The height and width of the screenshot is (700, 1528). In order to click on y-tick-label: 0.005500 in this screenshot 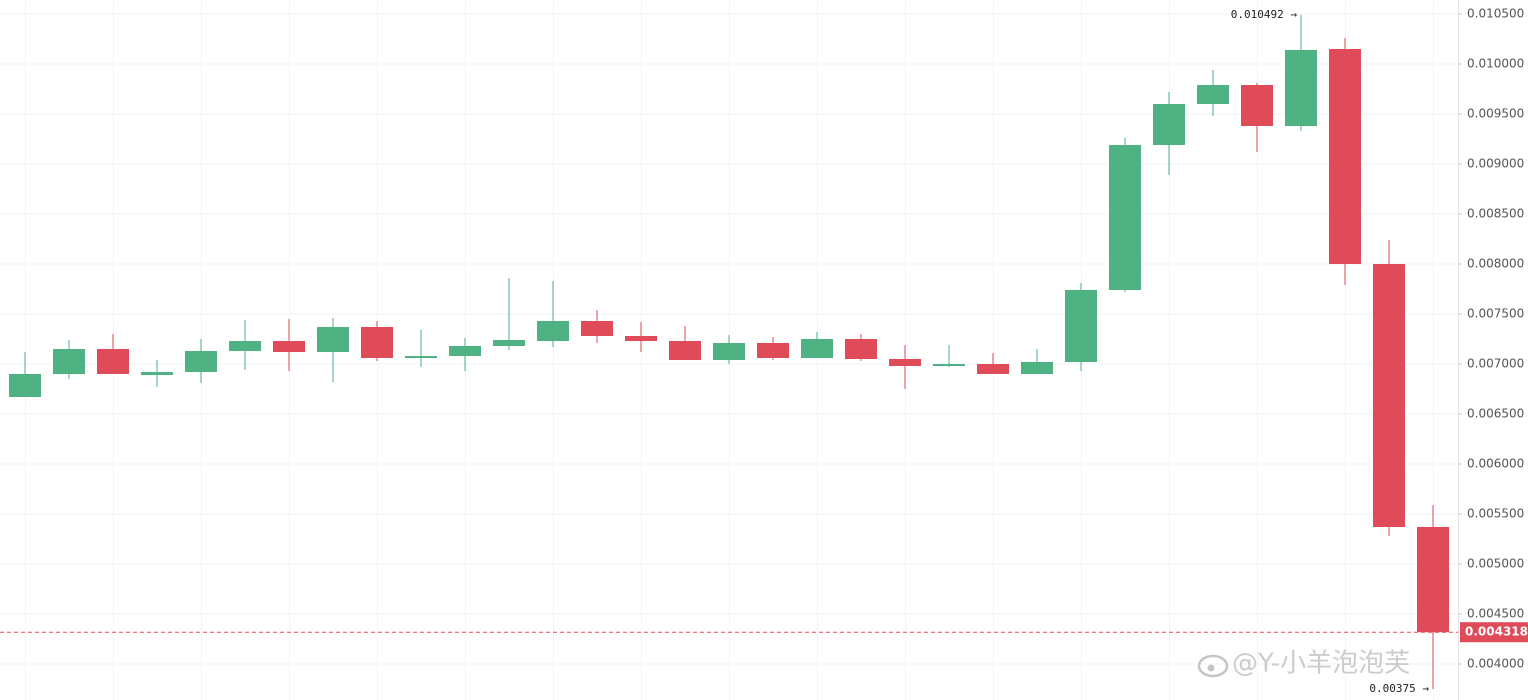, I will do `click(1495, 514)`.